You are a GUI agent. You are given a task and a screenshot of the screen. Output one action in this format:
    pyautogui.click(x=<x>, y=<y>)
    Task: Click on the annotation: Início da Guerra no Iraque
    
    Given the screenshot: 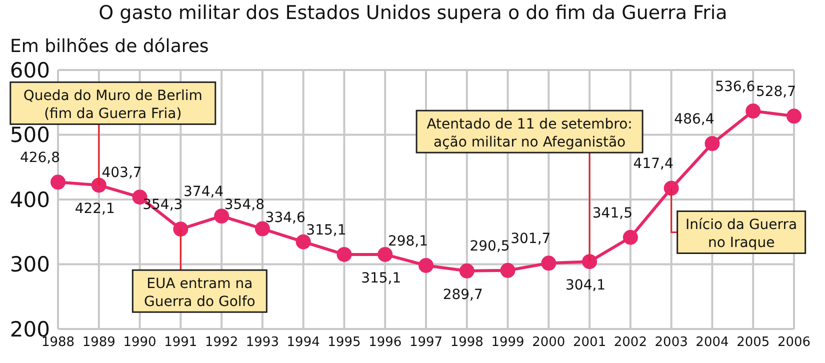 What is the action you would take?
    pyautogui.click(x=742, y=234)
    